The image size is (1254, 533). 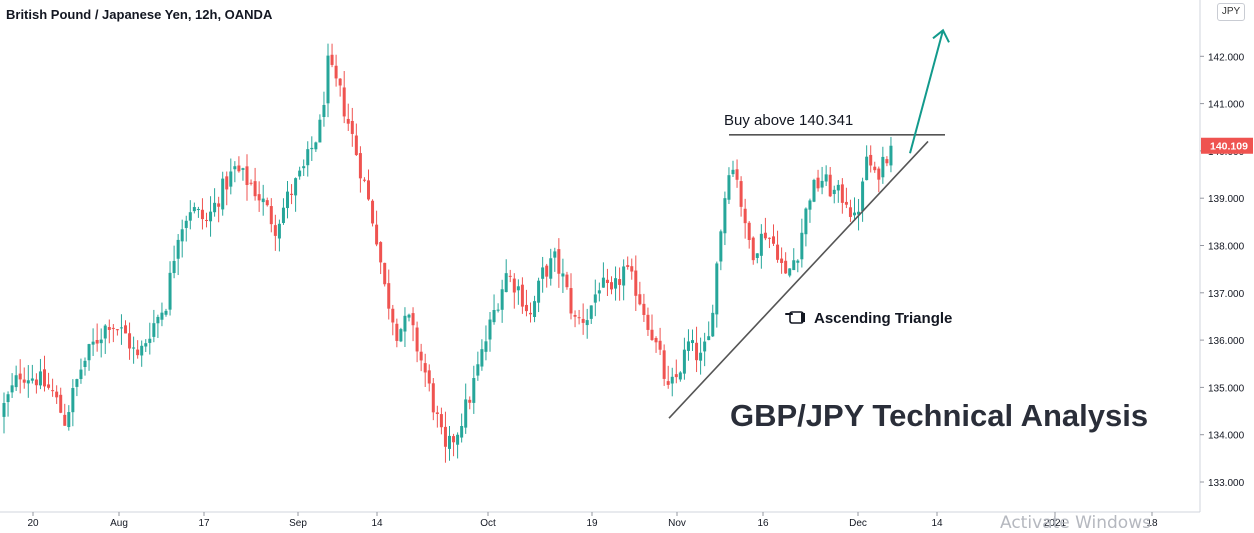 What do you see at coordinates (1226, 483) in the screenshot?
I see `y-tick-label: 133.000` at bounding box center [1226, 483].